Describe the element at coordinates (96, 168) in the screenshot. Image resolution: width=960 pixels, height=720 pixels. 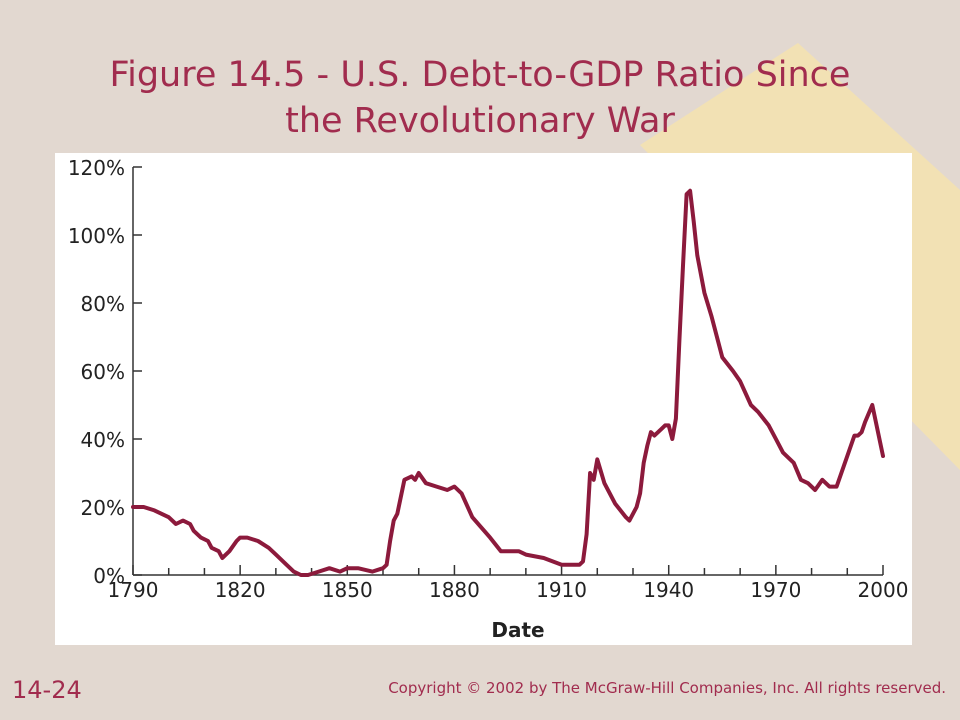
I see `y-tick-label: 120%` at that location.